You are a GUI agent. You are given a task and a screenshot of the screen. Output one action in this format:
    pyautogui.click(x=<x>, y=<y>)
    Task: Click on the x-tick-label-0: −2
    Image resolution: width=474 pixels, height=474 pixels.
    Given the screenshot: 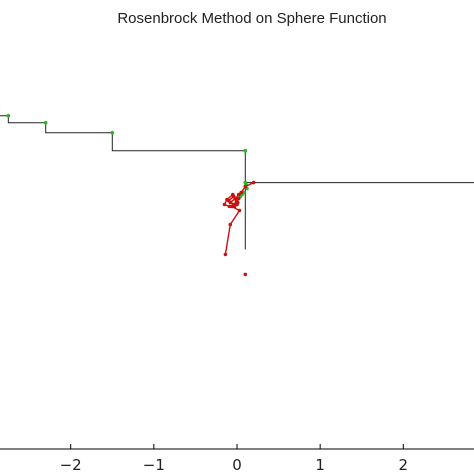 What is the action you would take?
    pyautogui.click(x=71, y=465)
    